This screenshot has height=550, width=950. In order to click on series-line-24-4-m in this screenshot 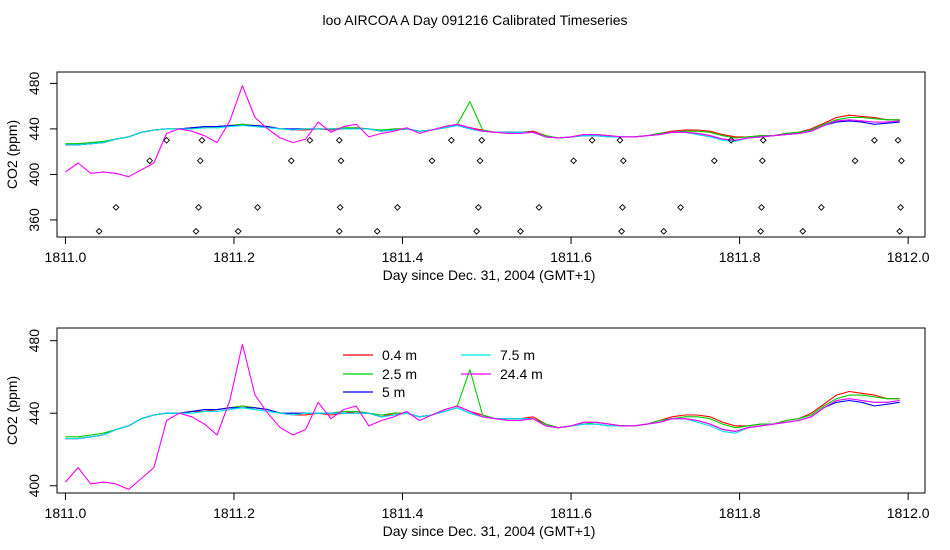, I will do `click(482, 131)`.